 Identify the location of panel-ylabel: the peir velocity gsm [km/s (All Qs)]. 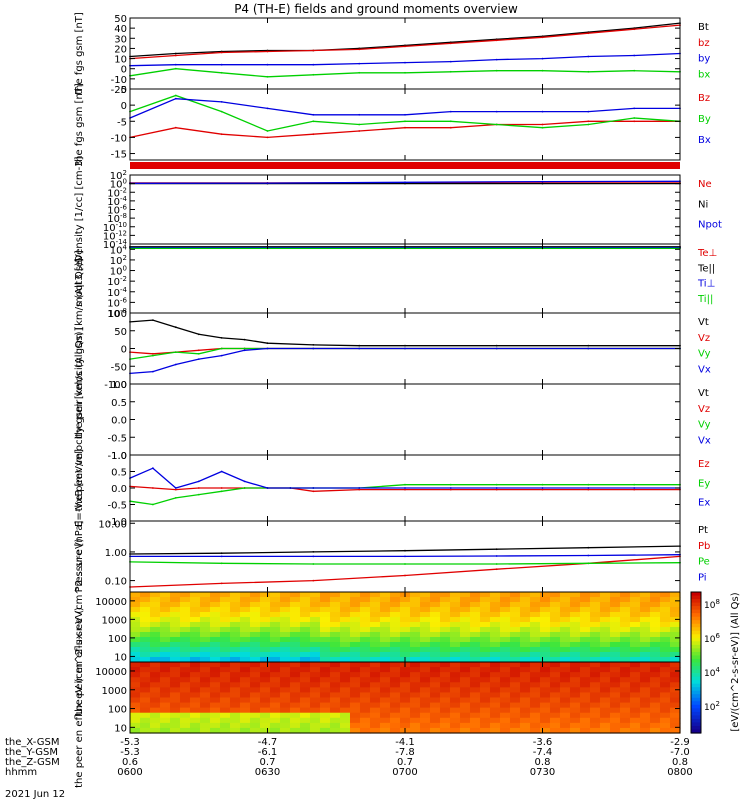
(79, 348).